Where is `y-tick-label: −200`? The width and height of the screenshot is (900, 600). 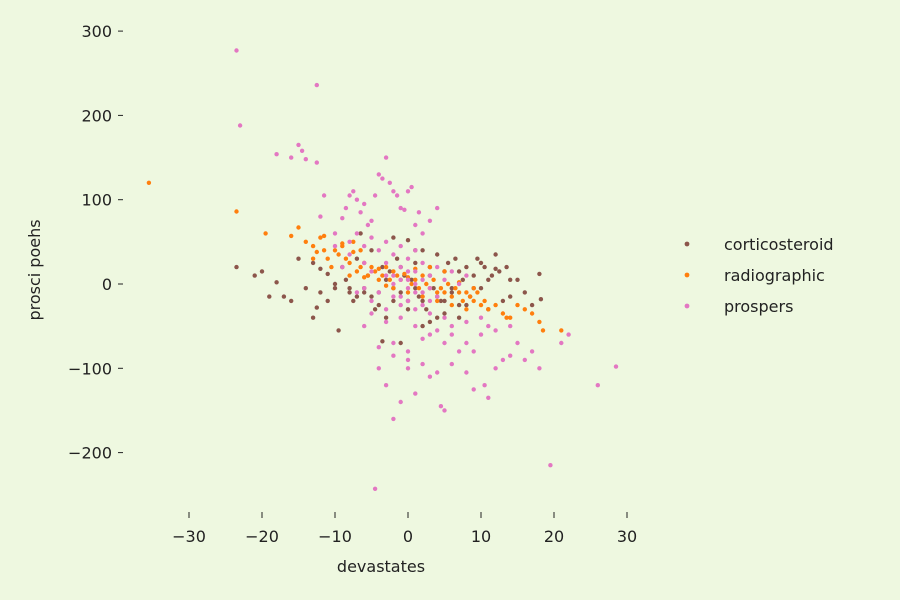
y-tick-label: −200 is located at coordinates (90, 453).